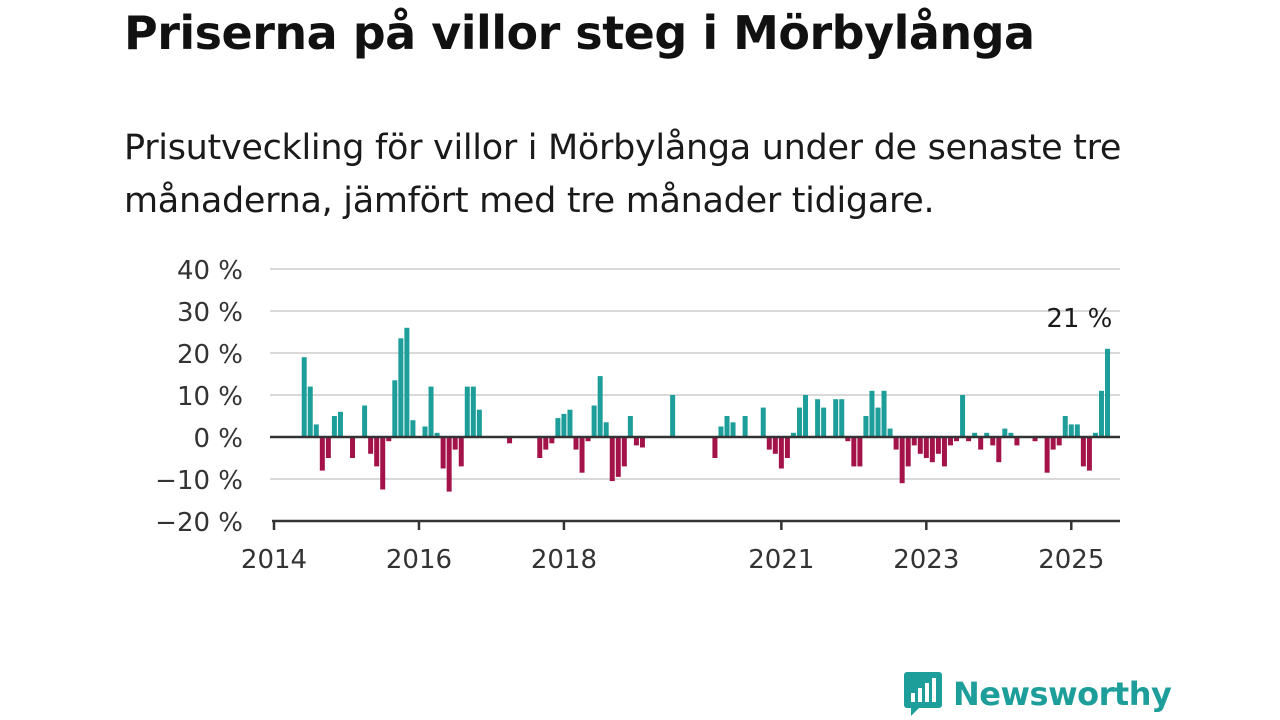  I want to click on axis-layer, so click(695, 482).